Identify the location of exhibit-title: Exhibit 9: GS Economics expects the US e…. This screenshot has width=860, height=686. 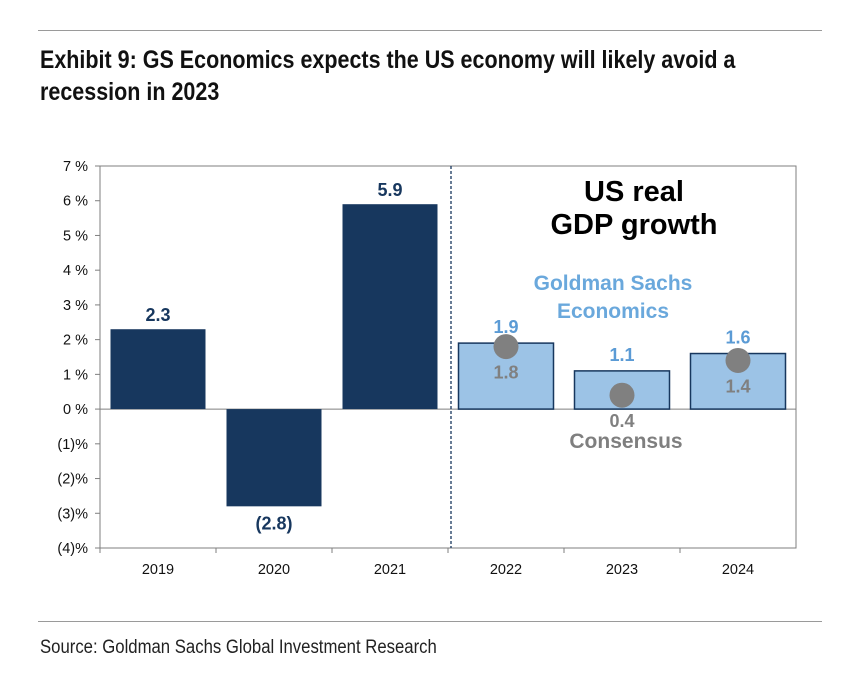
(388, 76).